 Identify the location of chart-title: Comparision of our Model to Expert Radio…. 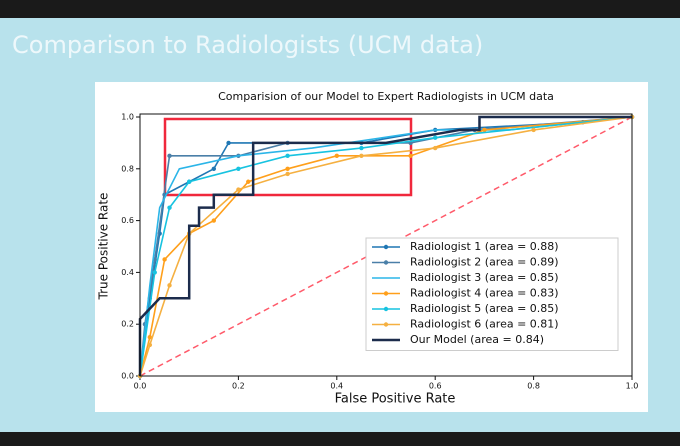
(386, 96).